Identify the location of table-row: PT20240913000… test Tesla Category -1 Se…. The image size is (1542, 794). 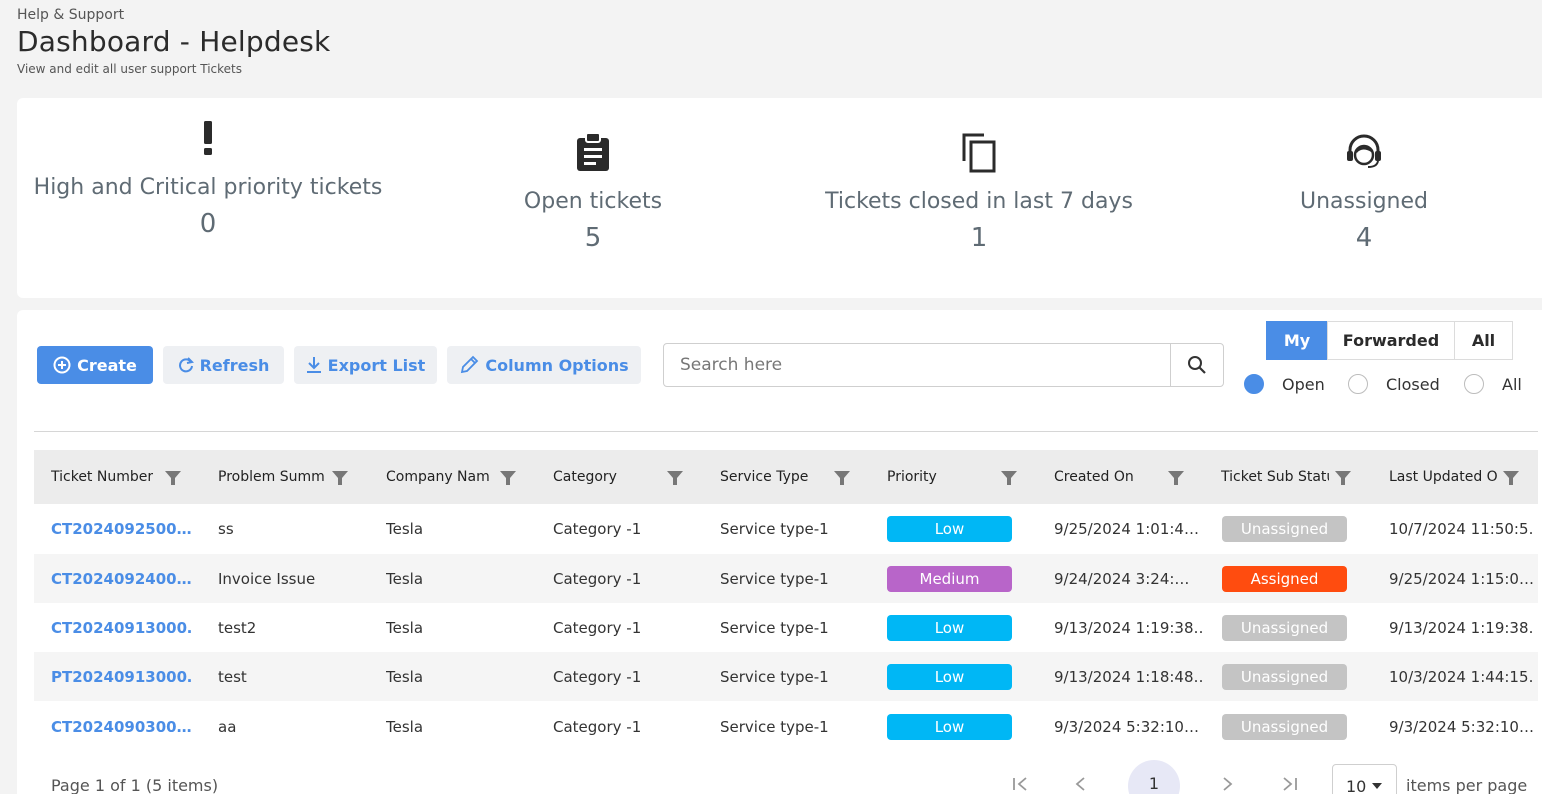
(786, 676).